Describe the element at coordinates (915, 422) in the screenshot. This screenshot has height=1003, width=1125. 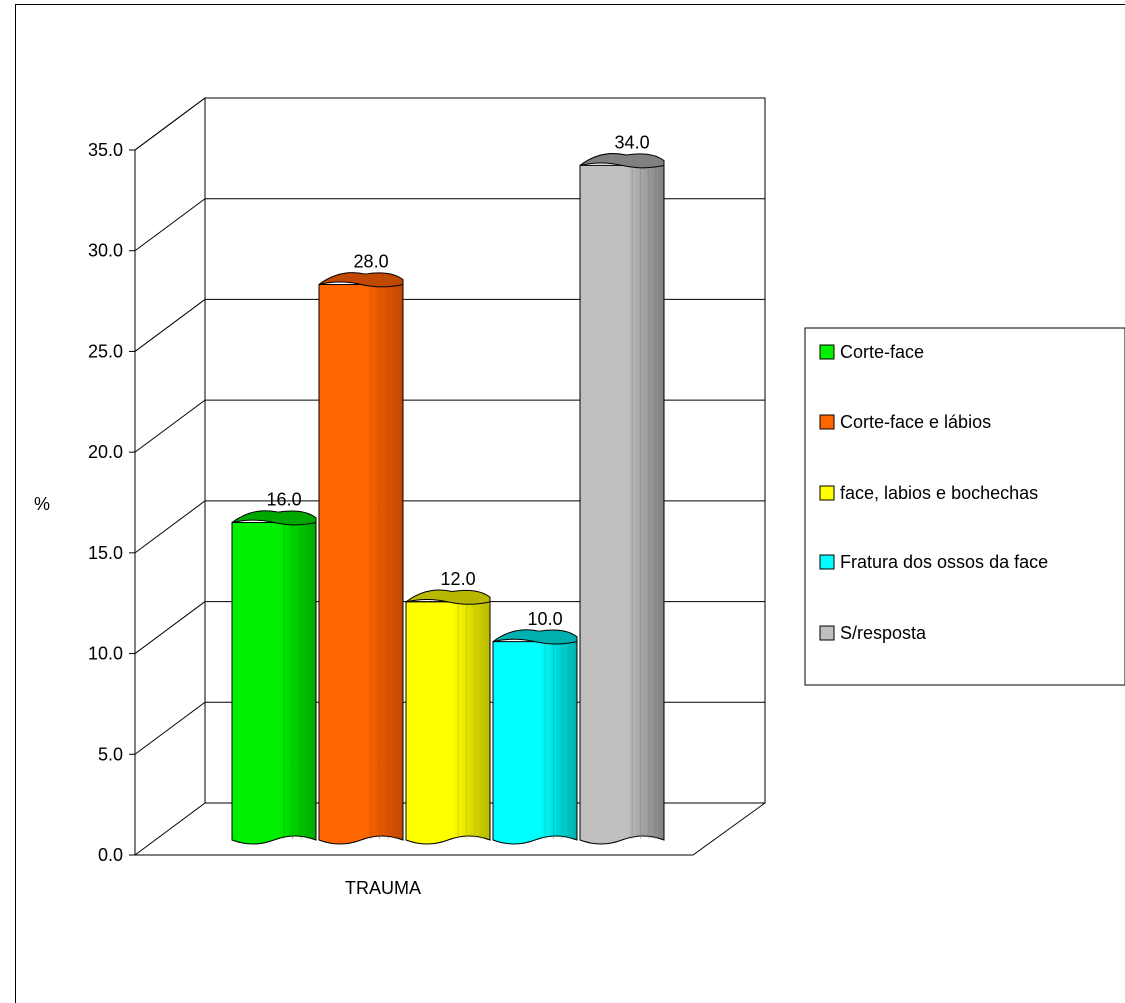
I see `legend-label: Corte-face e lábios` at that location.